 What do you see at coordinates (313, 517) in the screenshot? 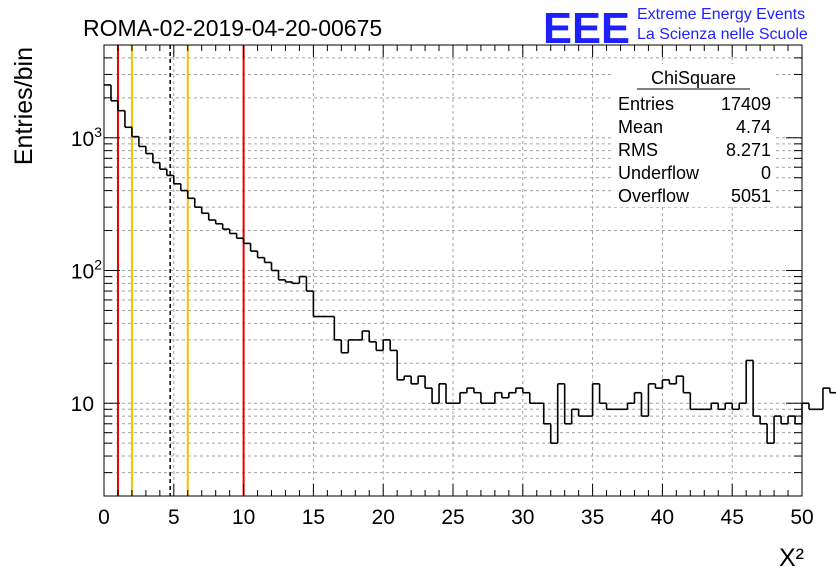
I see `x-tick-label: 15` at bounding box center [313, 517].